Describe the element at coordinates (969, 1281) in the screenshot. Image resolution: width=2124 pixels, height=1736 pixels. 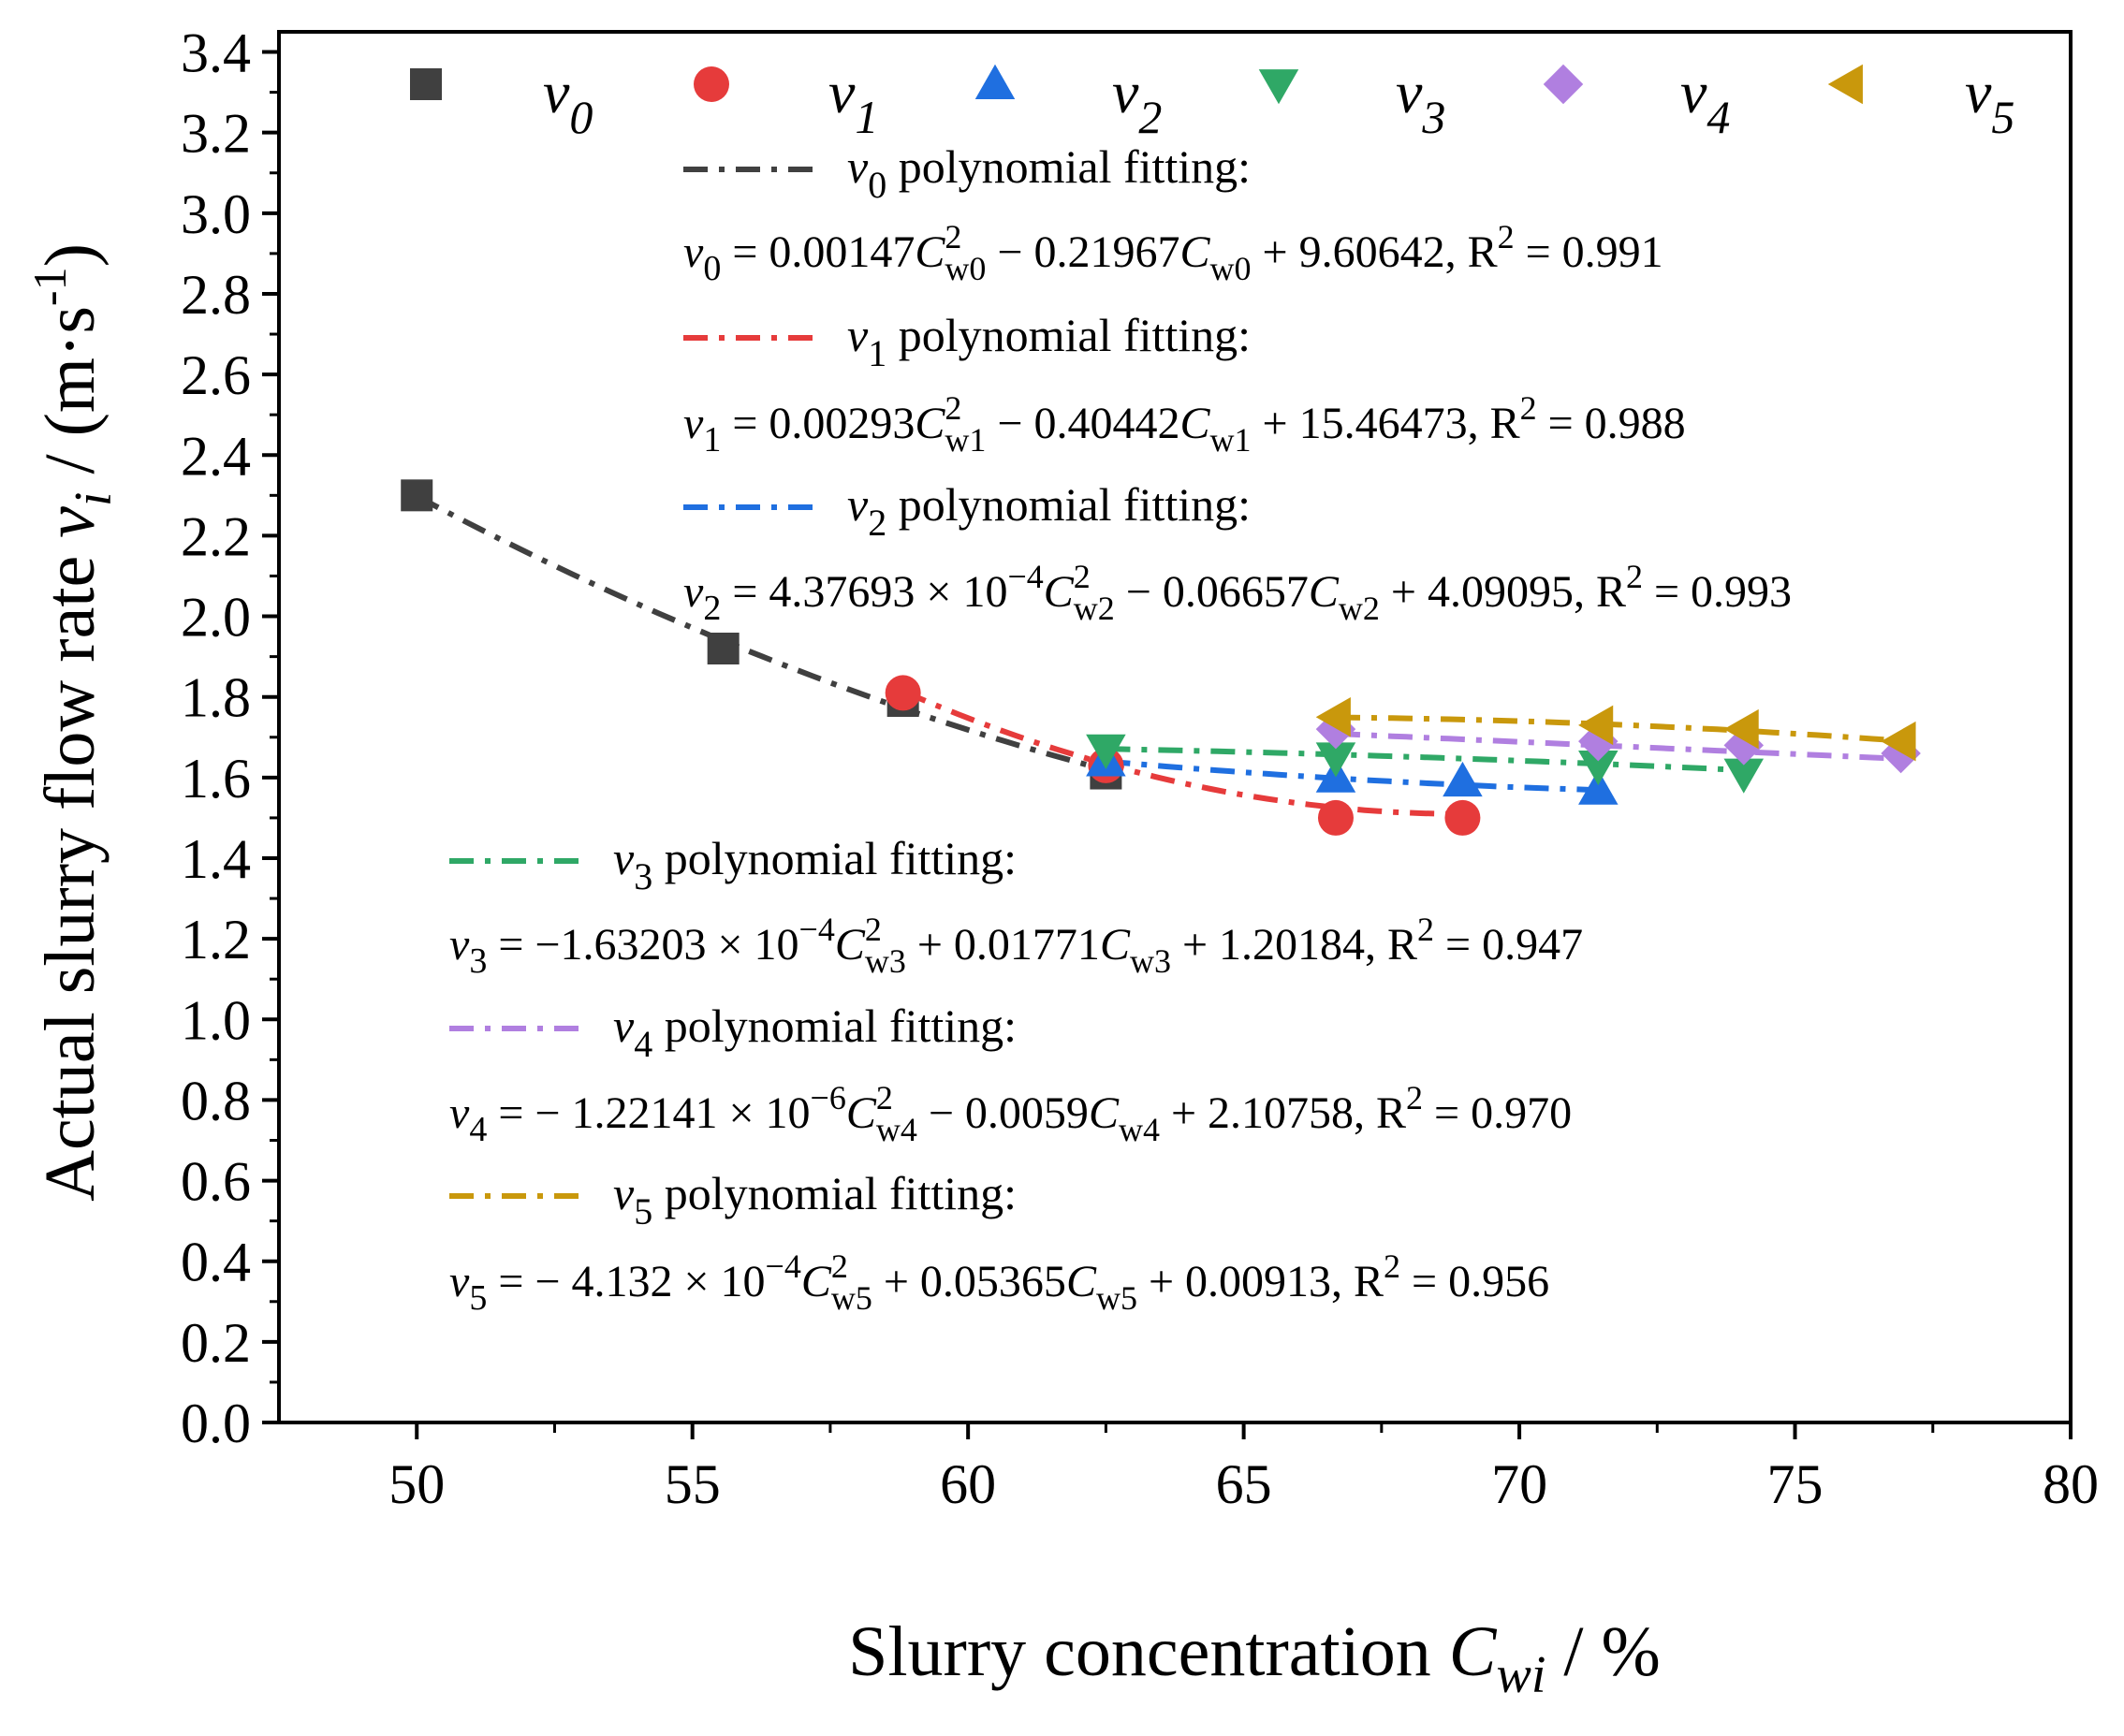
I see `eq-coef-2: + 0.05365` at that location.